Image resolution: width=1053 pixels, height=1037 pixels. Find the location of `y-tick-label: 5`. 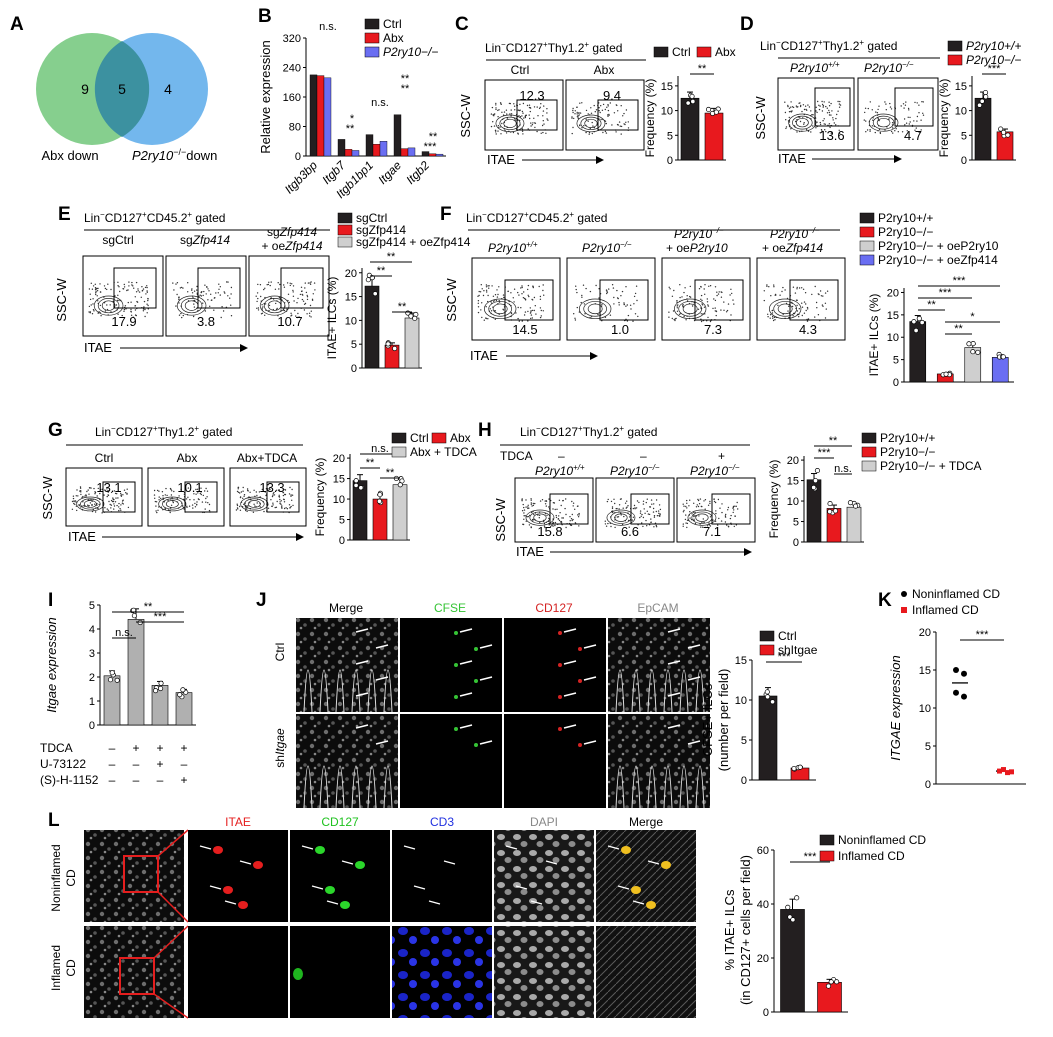

y-tick-label: 5 is located at coordinates (670, 136).